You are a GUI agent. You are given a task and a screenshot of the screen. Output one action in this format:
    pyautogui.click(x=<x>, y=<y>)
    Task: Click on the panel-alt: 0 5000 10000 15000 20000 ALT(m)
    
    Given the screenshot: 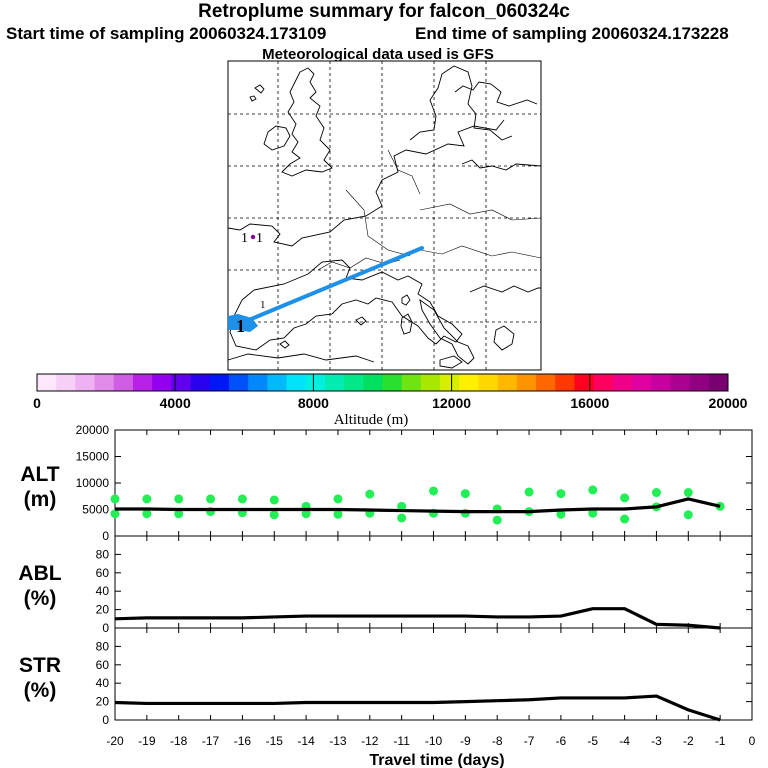 What is the action you would take?
    pyautogui.click(x=386, y=483)
    